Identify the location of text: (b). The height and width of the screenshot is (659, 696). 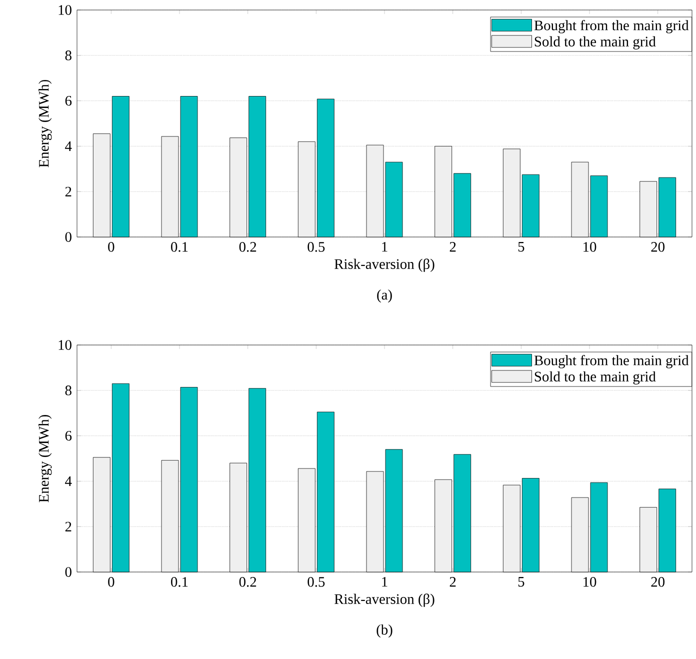
(384, 631).